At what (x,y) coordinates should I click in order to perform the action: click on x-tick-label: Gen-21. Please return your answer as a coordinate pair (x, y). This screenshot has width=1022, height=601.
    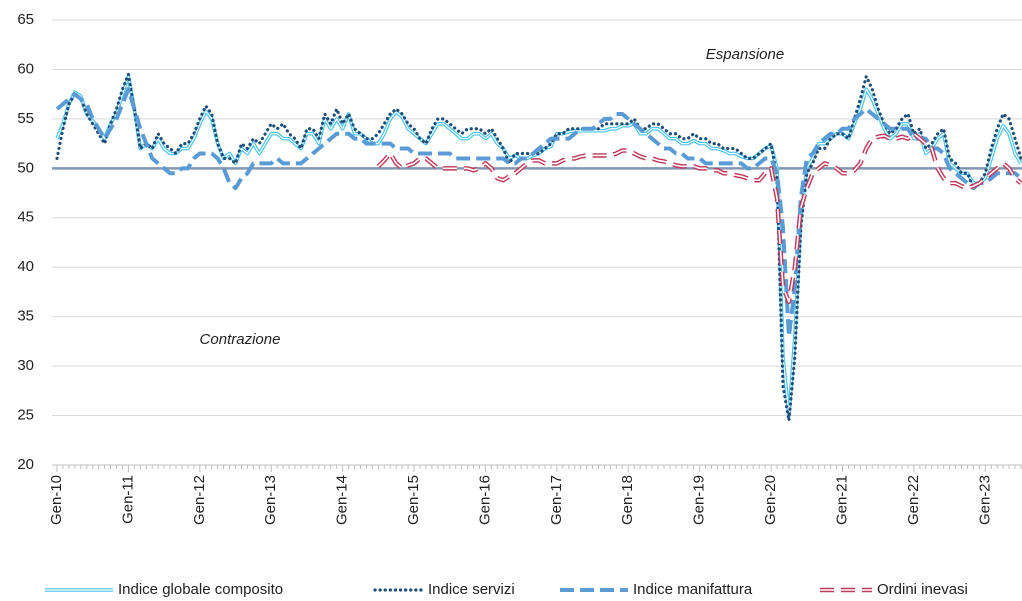
    Looking at the image, I should click on (841, 500).